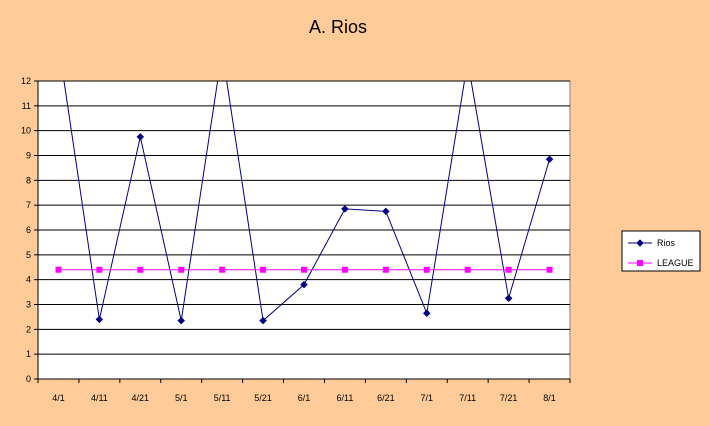  Describe the element at coordinates (28, 230) in the screenshot. I see `y-tick-label: 6` at that location.